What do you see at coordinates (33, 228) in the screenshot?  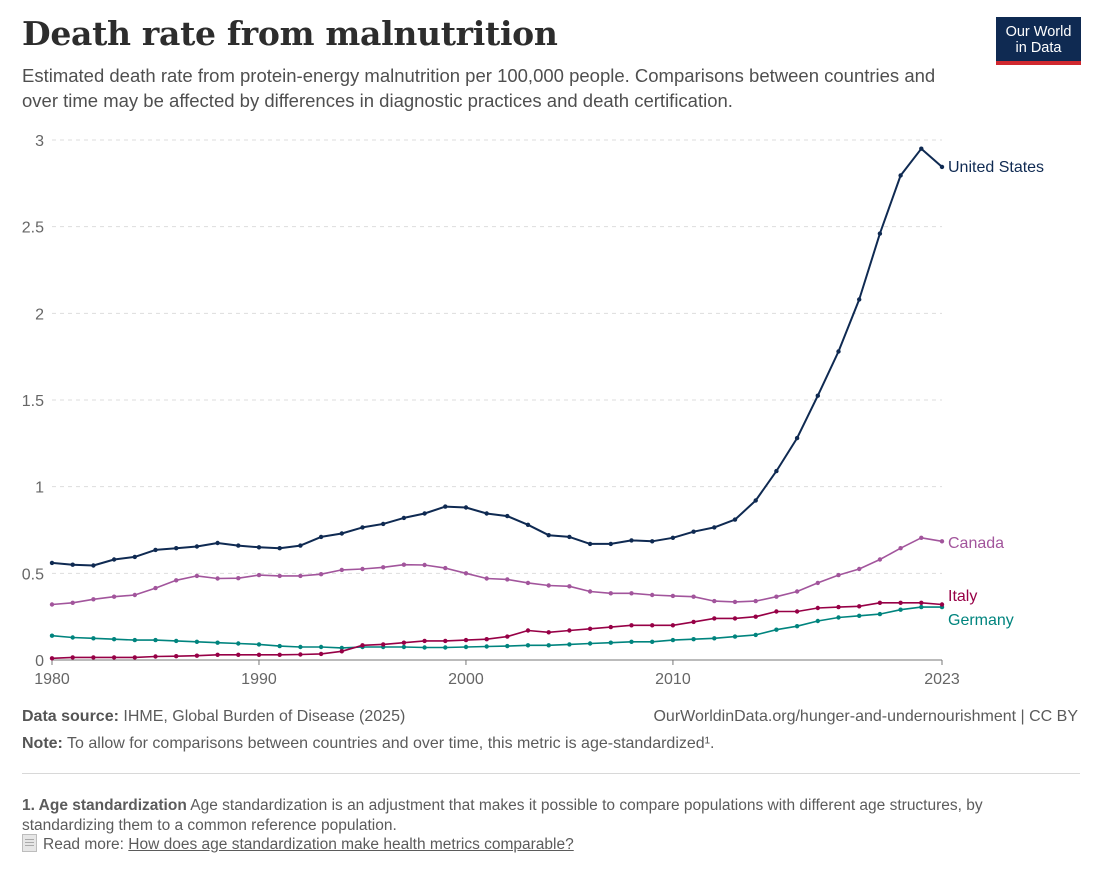 I see `y-tick-label: 2.5` at bounding box center [33, 228].